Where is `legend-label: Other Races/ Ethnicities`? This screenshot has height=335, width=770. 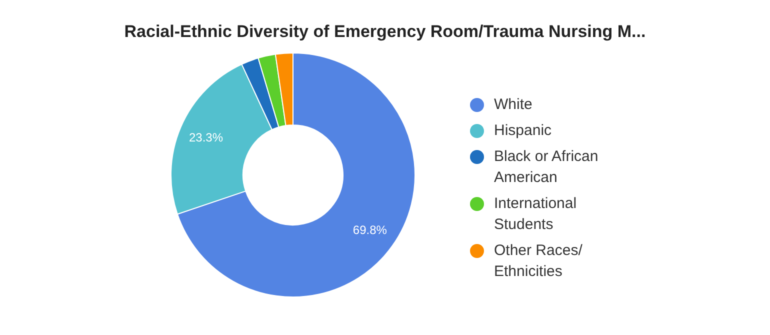 legend-label: Other Races/ Ethnicities is located at coordinates (539, 261).